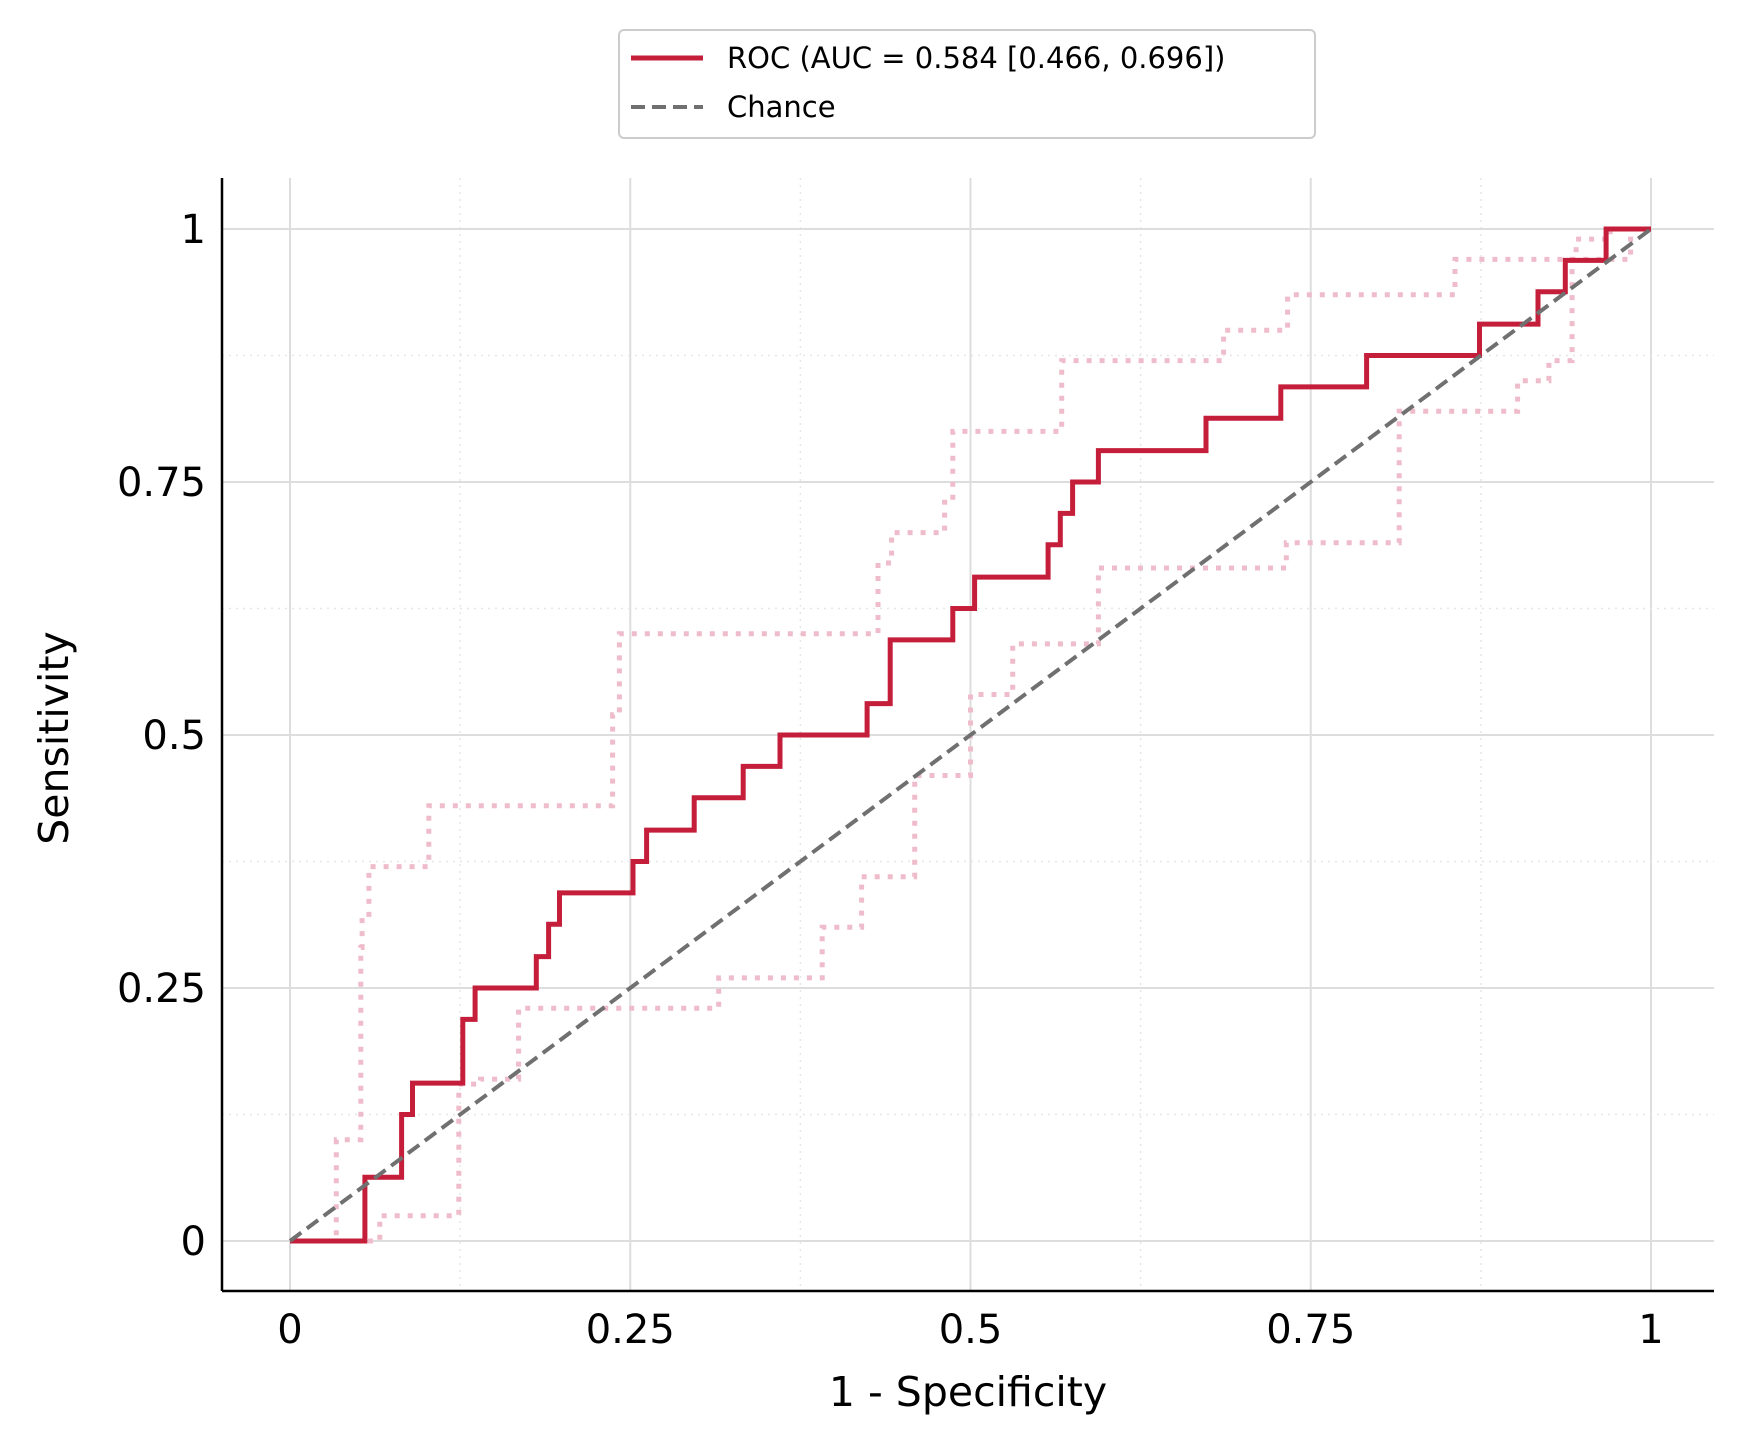  Describe the element at coordinates (289, 1330) in the screenshot. I see `x-tick-label: 0` at that location.